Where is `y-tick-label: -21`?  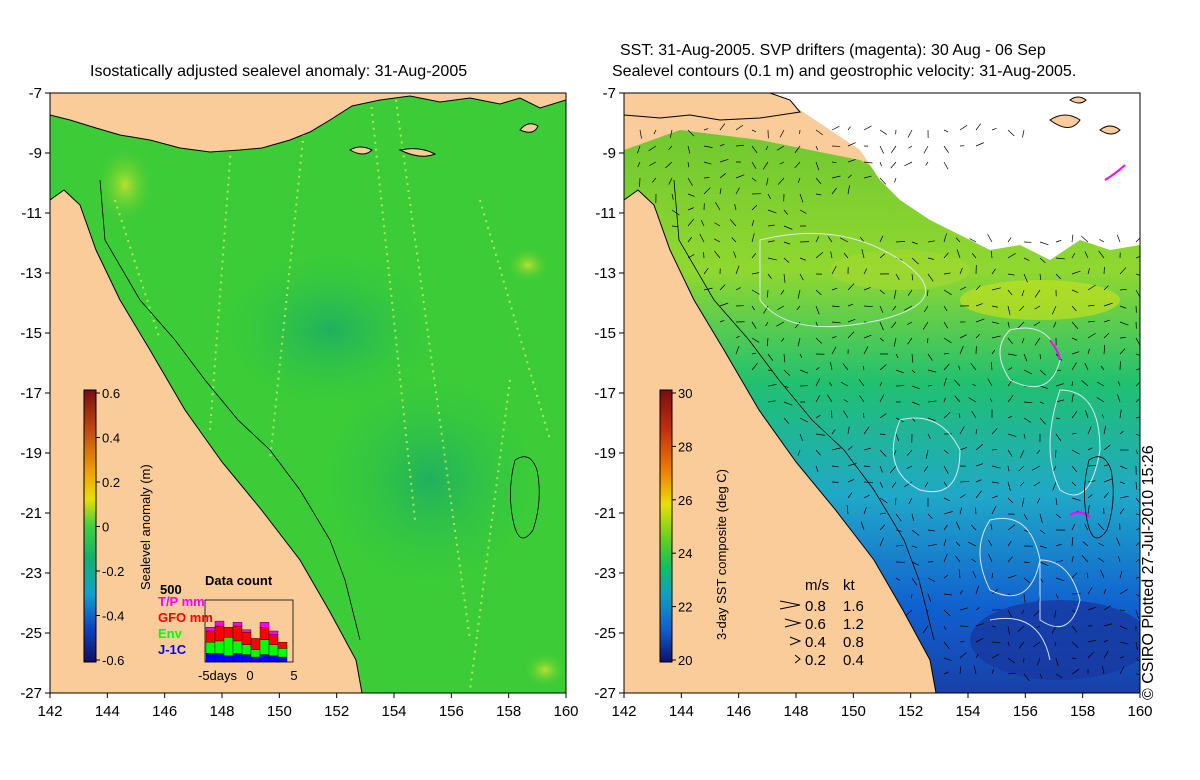
y-tick-label: -21 is located at coordinates (605, 513).